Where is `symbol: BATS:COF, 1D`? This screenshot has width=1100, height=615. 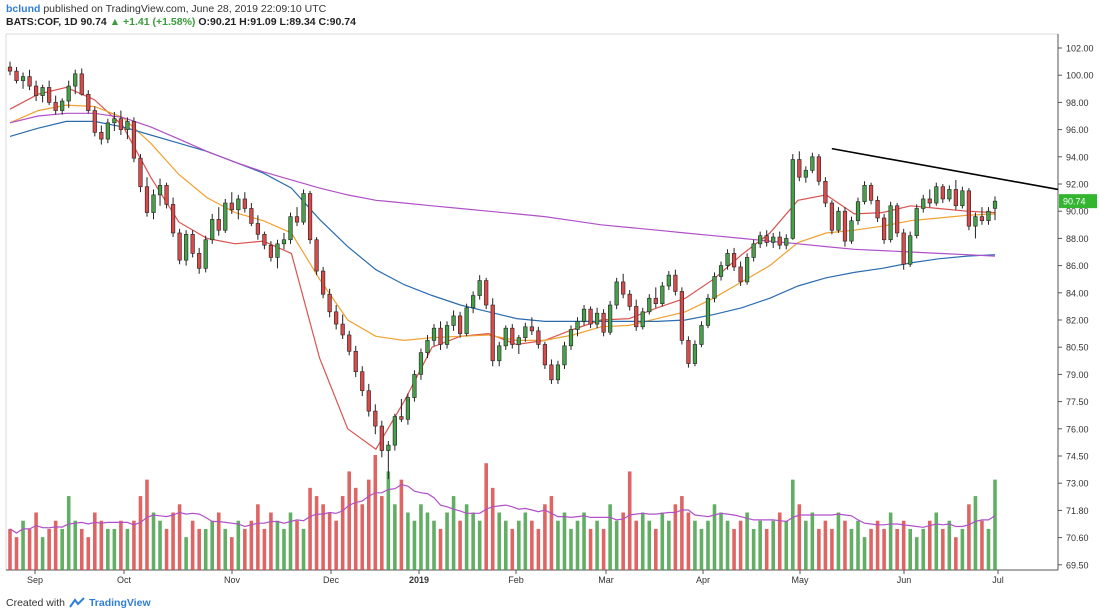
symbol: BATS:COF, 1D is located at coordinates (42, 22).